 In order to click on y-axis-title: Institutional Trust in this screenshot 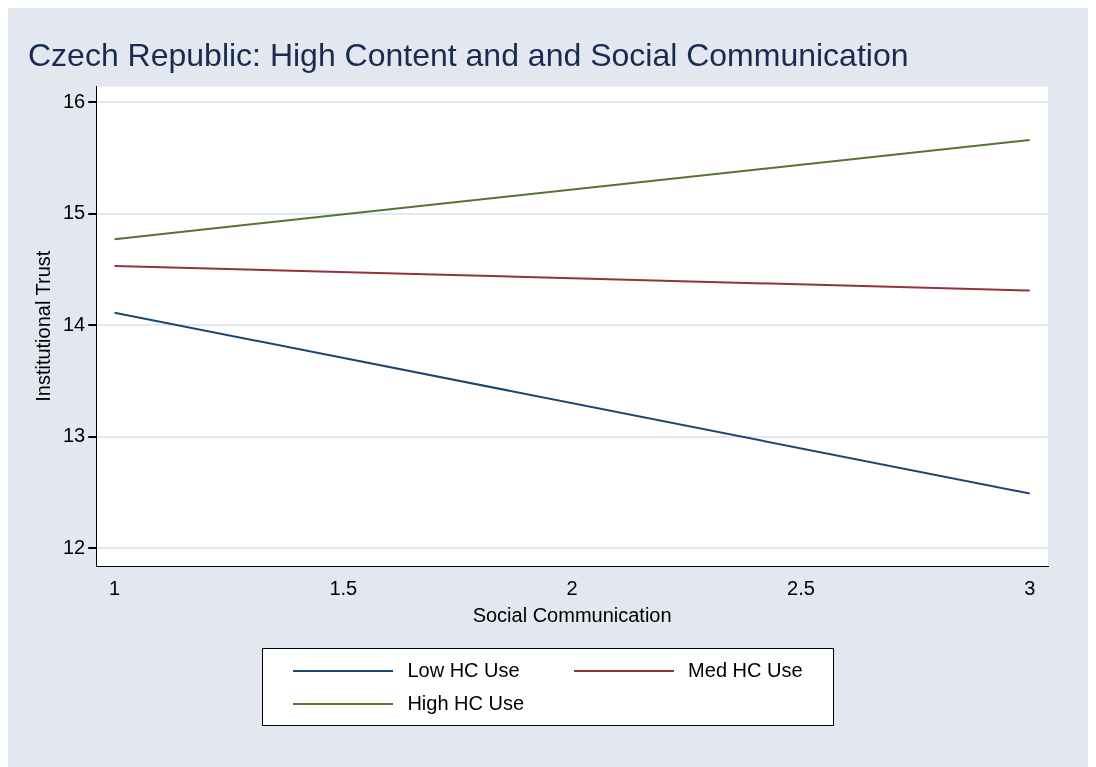, I will do `click(42, 326)`.